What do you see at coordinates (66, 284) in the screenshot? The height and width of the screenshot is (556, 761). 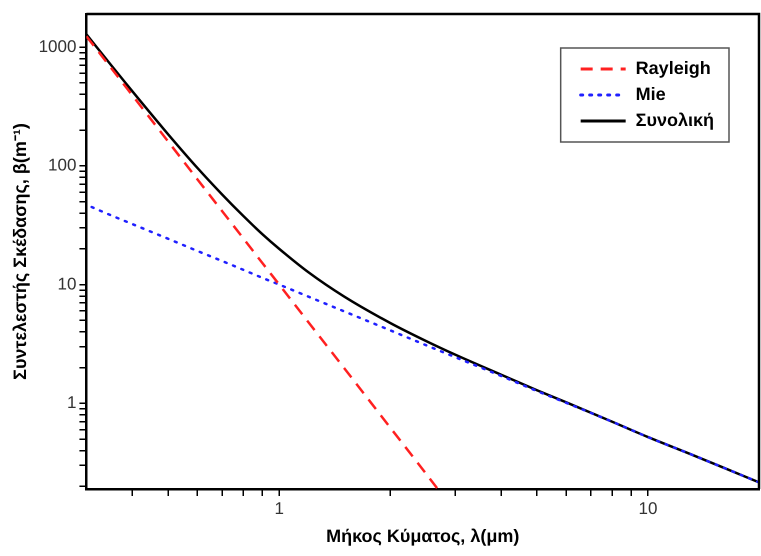 I see `y-tick-label: 10` at bounding box center [66, 284].